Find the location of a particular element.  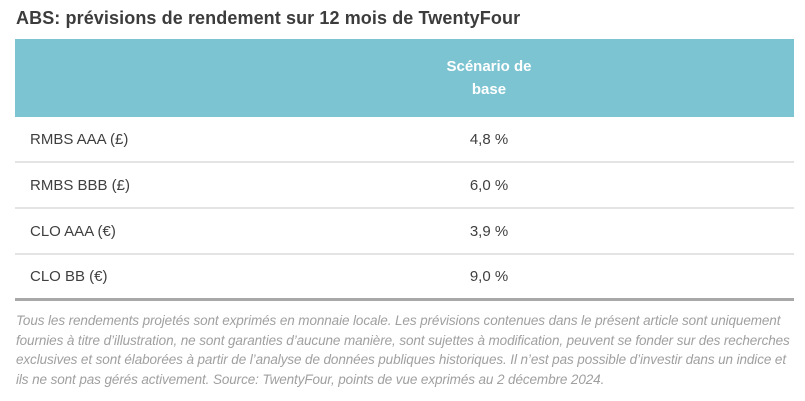

table-row: RMBS BBB (£) 6,0 % is located at coordinates (404, 186).